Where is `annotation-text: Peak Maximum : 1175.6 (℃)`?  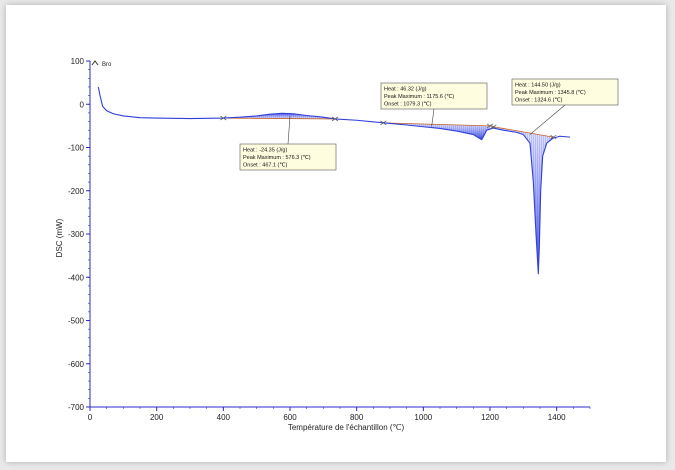 annotation-text: Peak Maximum : 1175.6 (℃) is located at coordinates (419, 97).